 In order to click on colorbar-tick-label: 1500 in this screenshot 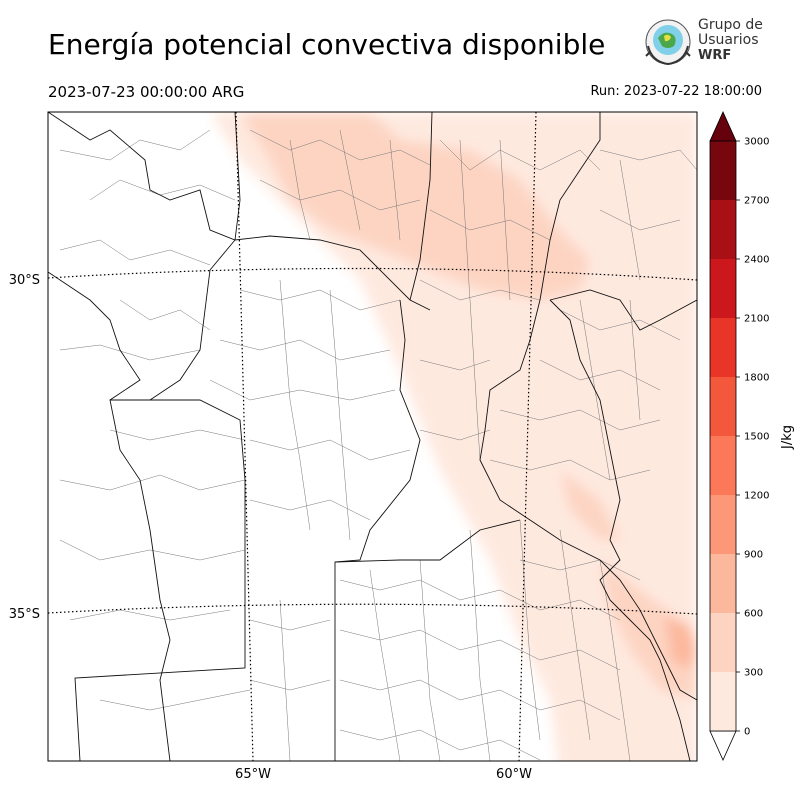, I will do `click(756, 437)`.